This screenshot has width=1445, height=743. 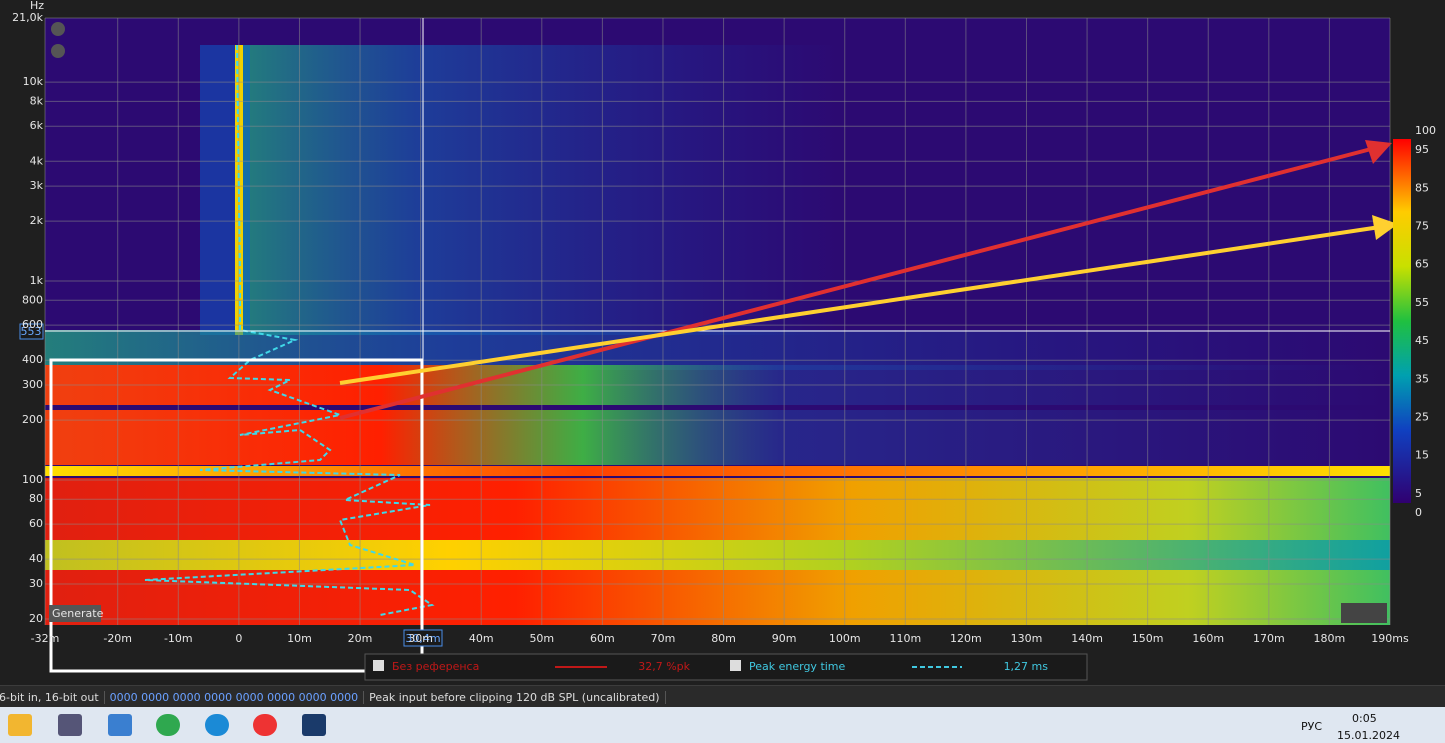 I want to click on colorbar-label: 15, so click(x=1422, y=455).